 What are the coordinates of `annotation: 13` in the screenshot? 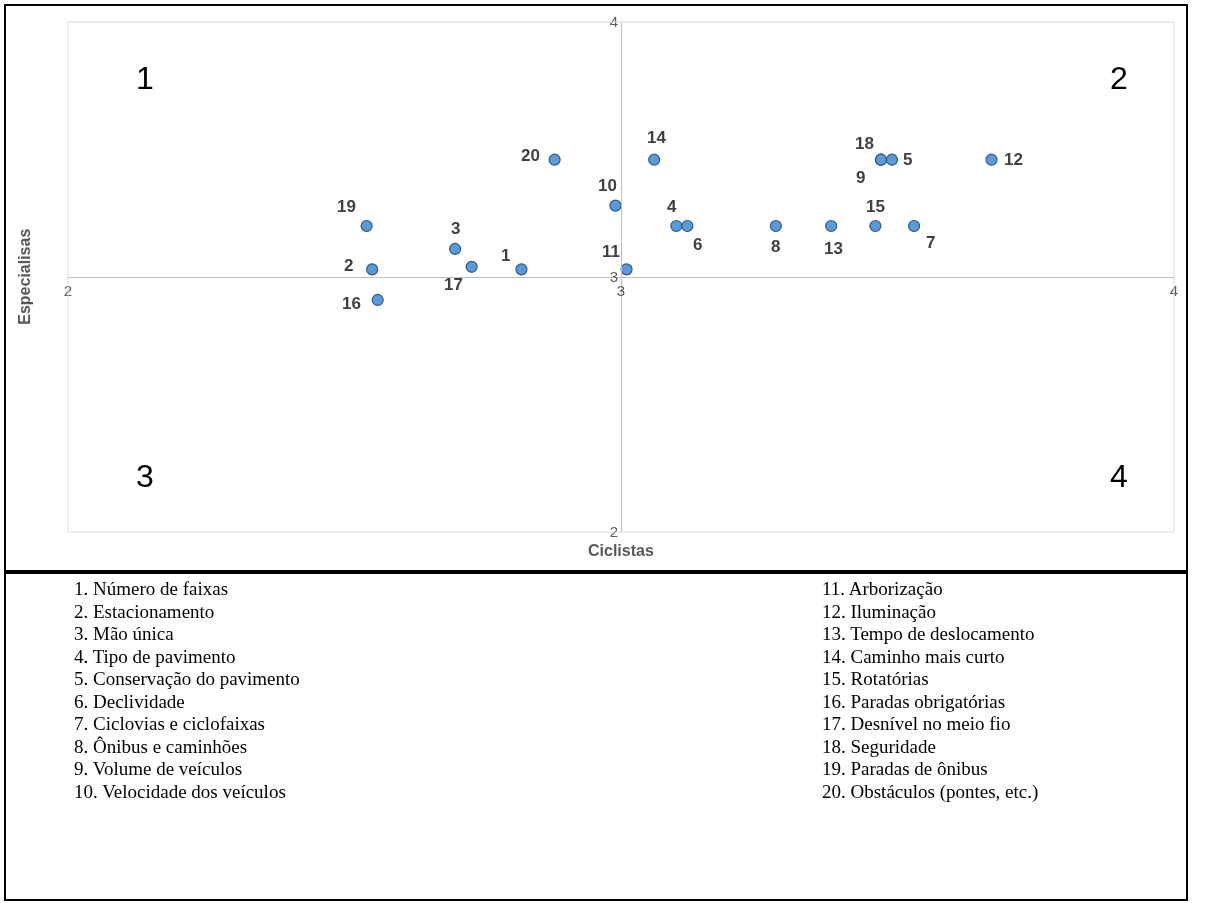 It's located at (833, 248).